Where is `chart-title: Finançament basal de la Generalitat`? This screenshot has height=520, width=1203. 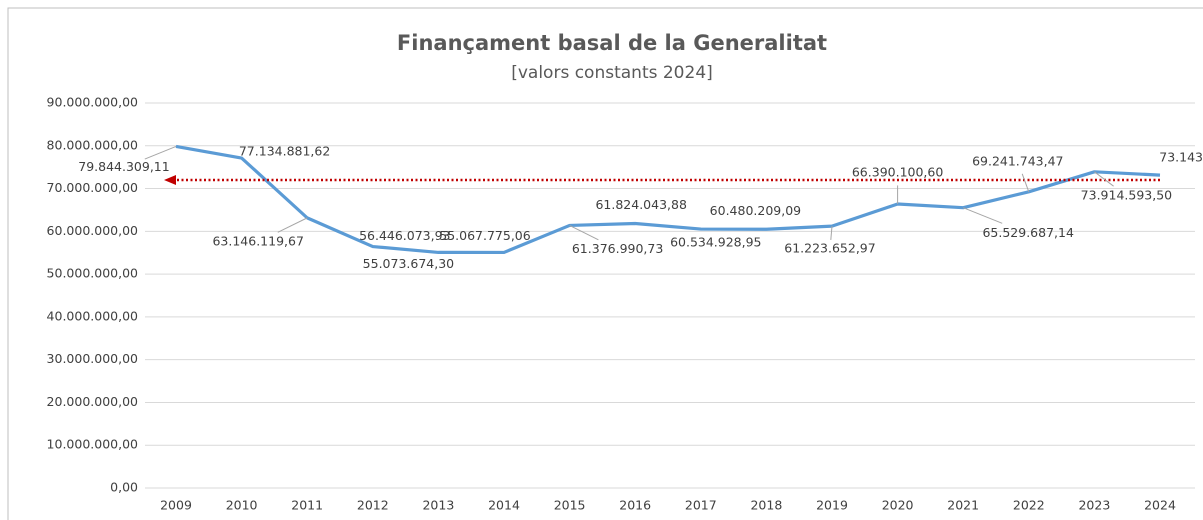
chart-title: Finançament basal de la Generalitat is located at coordinates (612, 43).